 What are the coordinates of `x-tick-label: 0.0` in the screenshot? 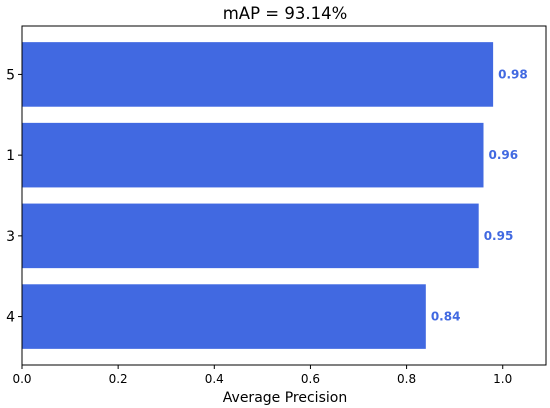 It's located at (21, 379).